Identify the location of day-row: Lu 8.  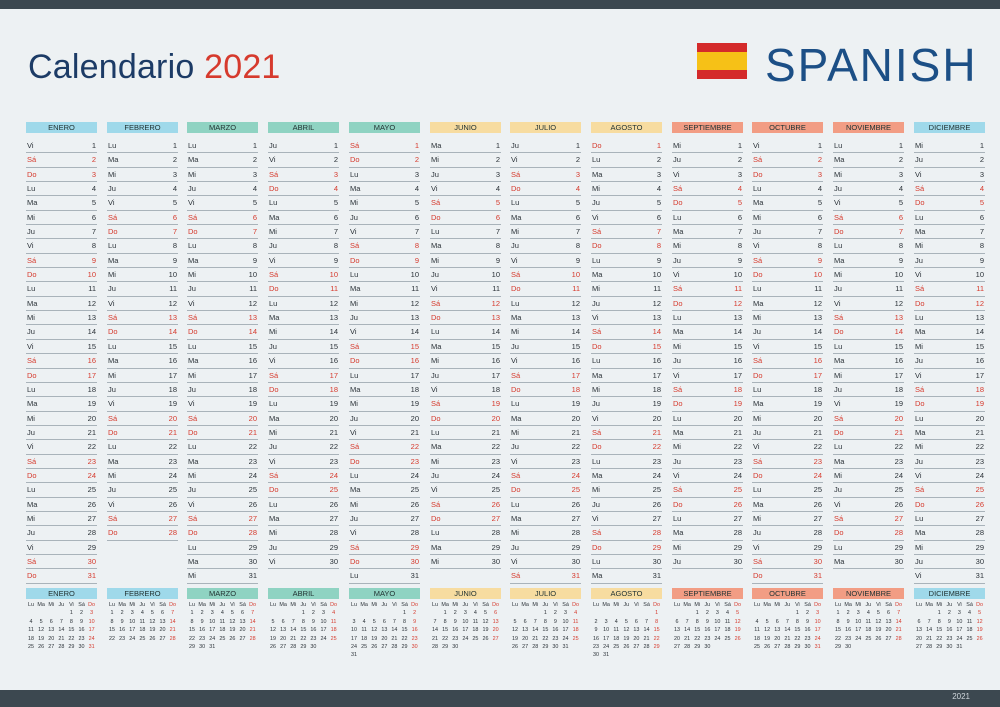
(142, 246).